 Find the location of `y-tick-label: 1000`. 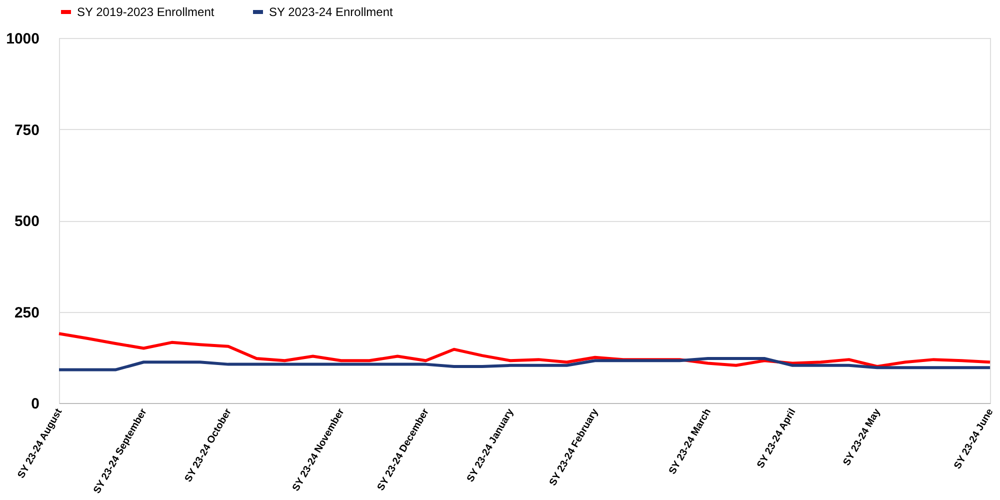

y-tick-label: 1000 is located at coordinates (23, 39).